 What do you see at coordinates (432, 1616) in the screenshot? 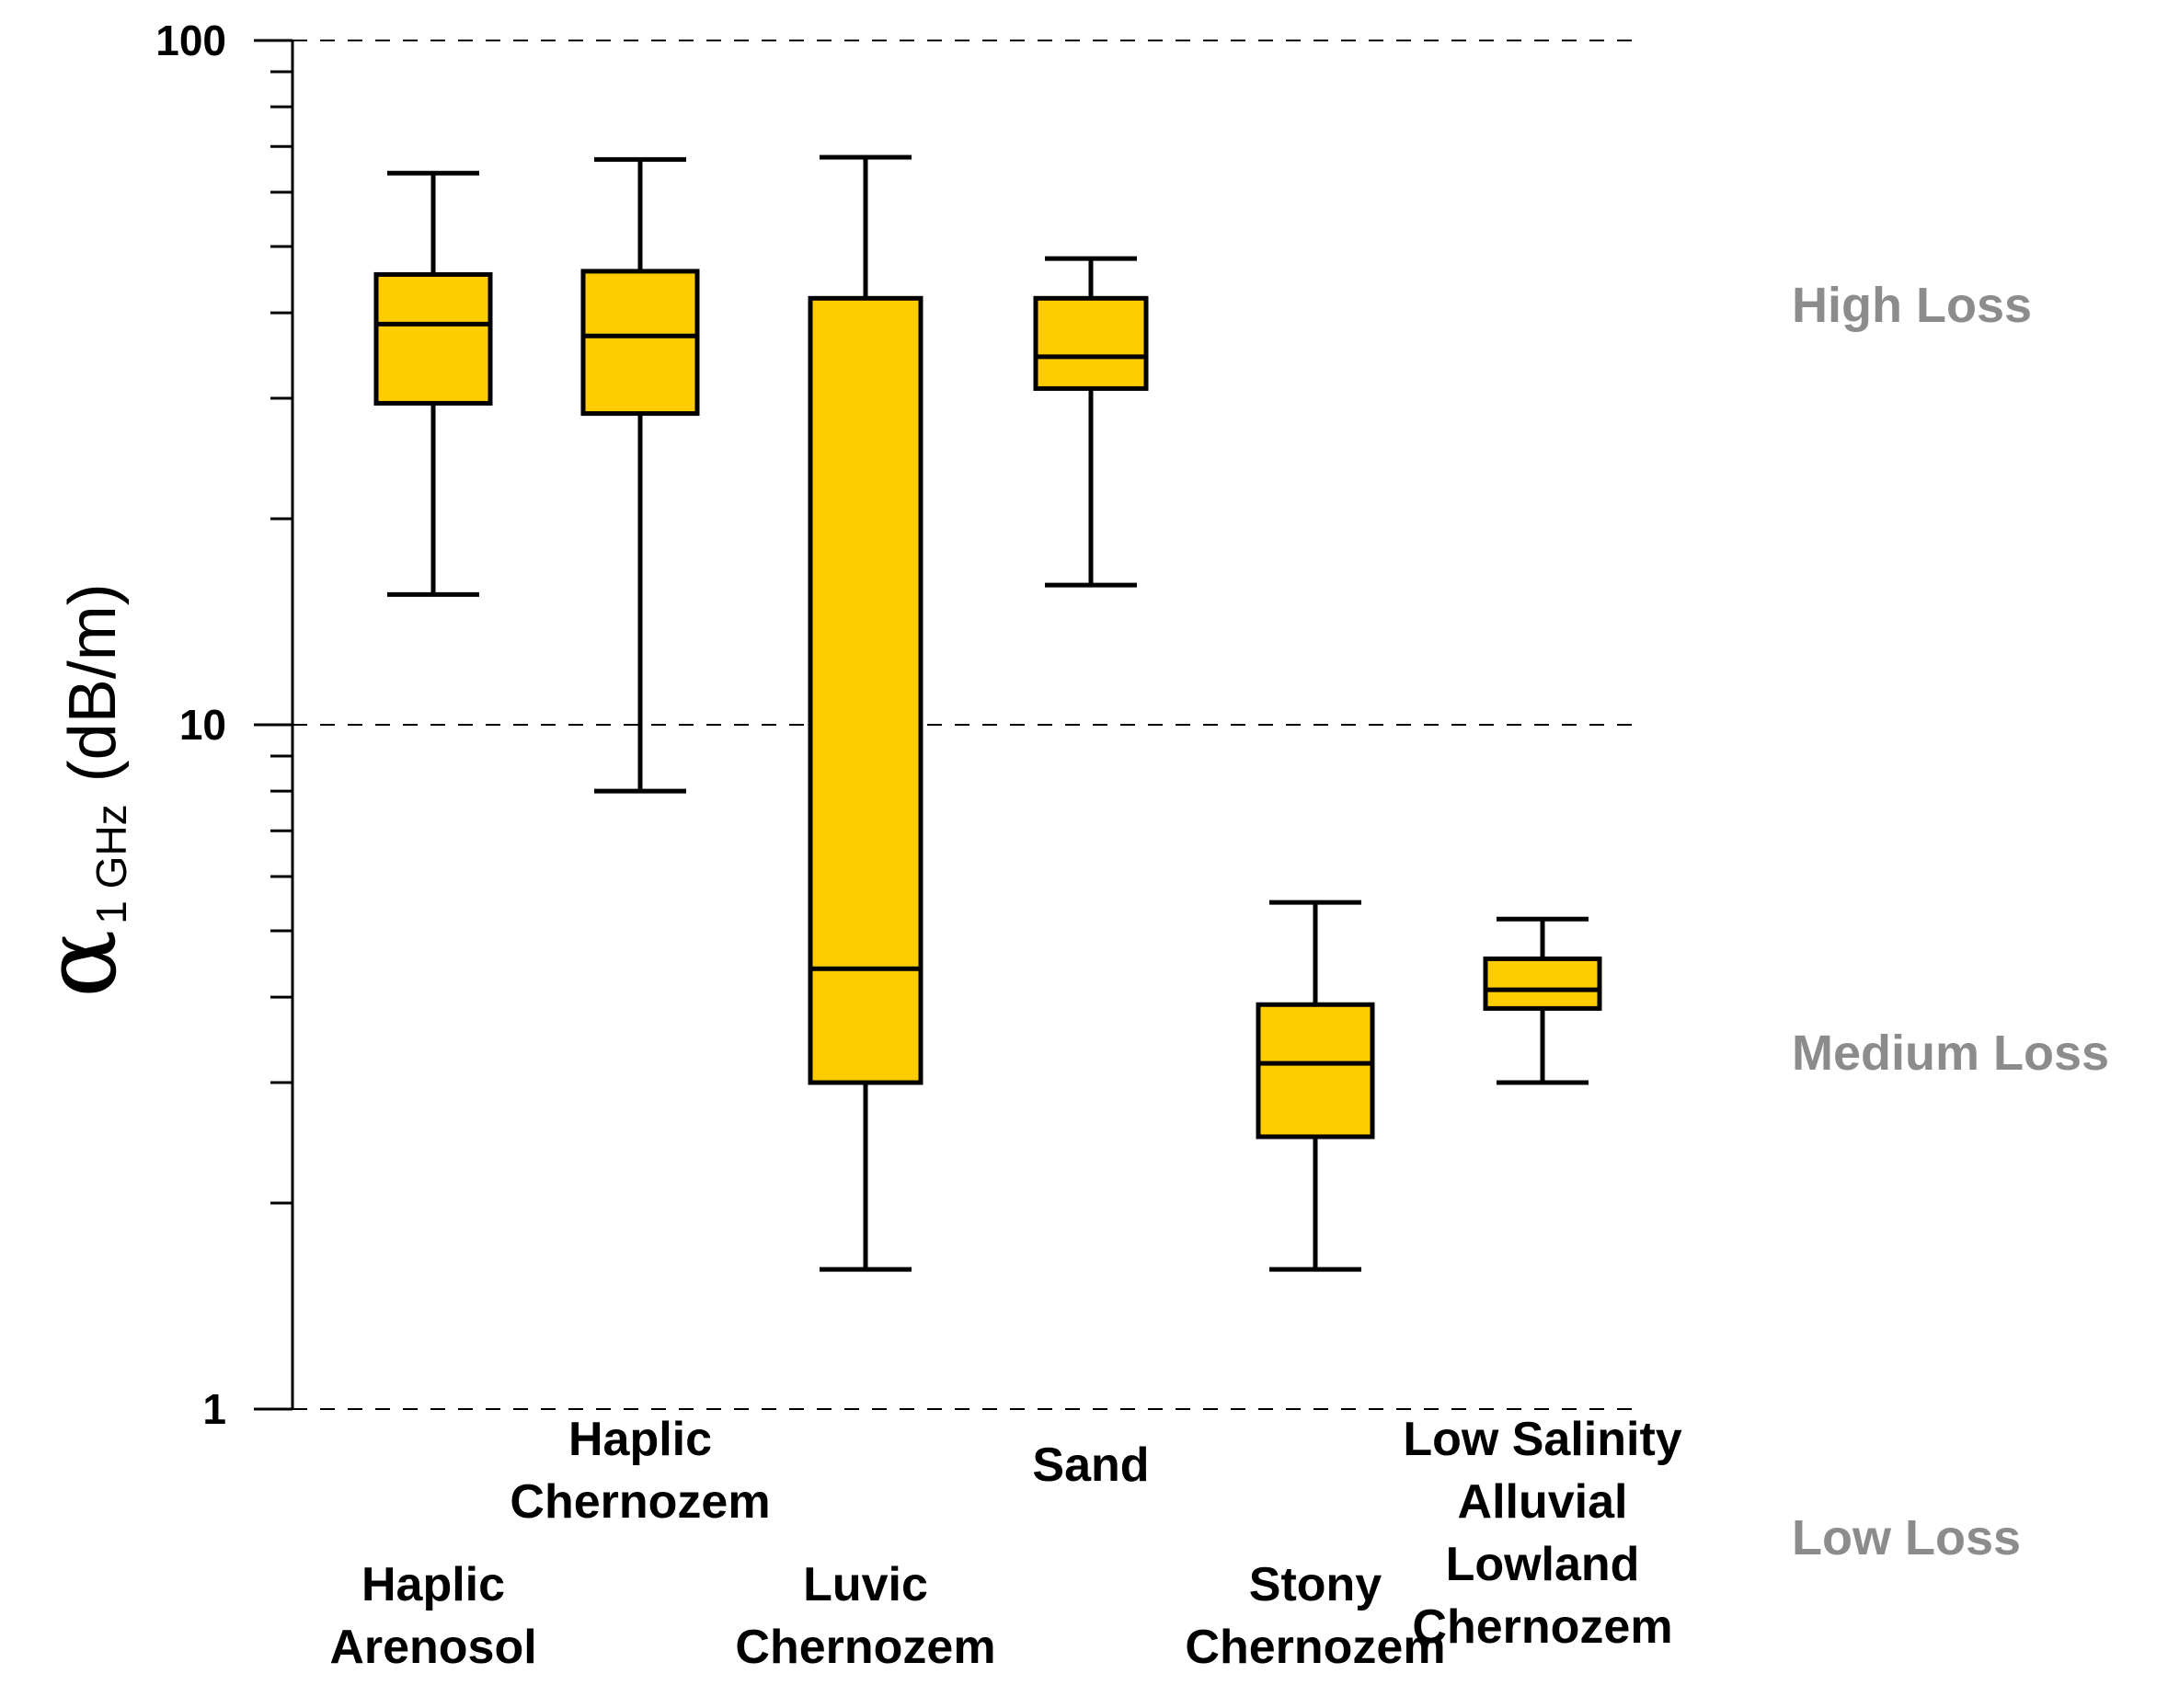
I see `category-label: Haplic Arenosol` at bounding box center [432, 1616].